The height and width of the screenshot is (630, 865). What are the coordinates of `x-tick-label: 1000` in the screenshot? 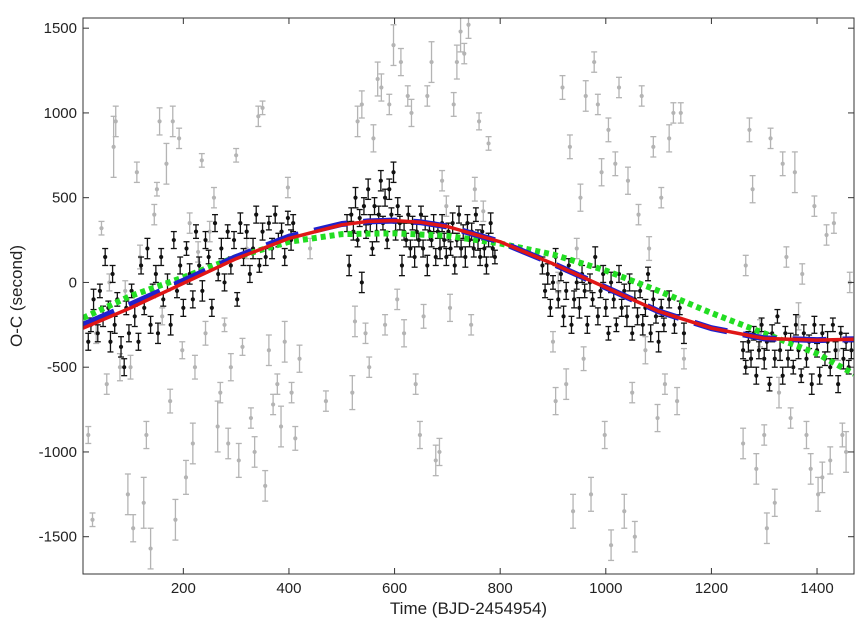 It's located at (605, 588).